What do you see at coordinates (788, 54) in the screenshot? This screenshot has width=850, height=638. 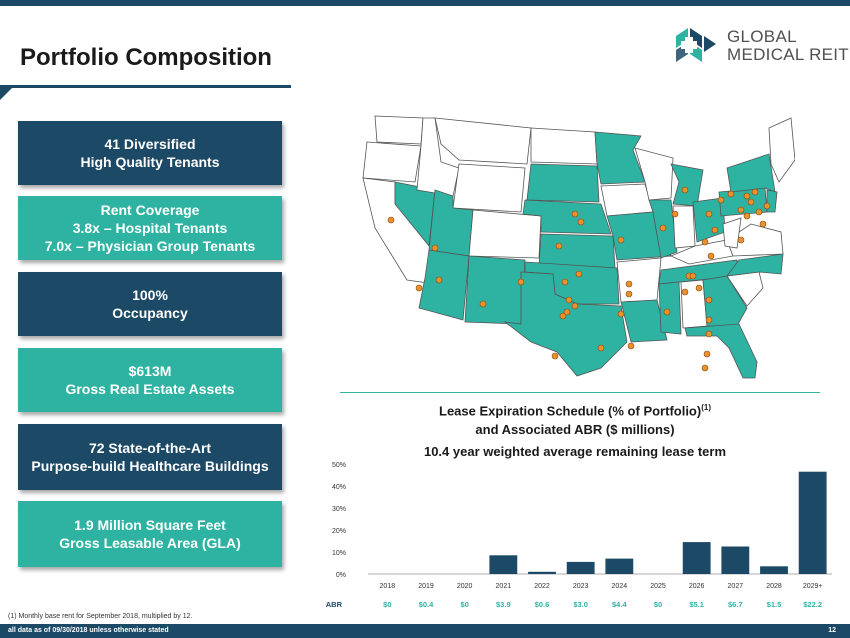 I see `logo-line2: MEDICAL REIT` at bounding box center [788, 54].